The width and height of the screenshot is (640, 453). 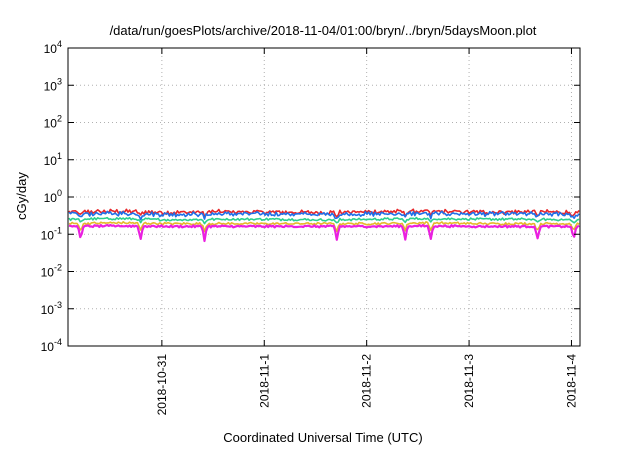 What do you see at coordinates (21, 196) in the screenshot?
I see `y-axis-label: cGy/day` at bounding box center [21, 196].